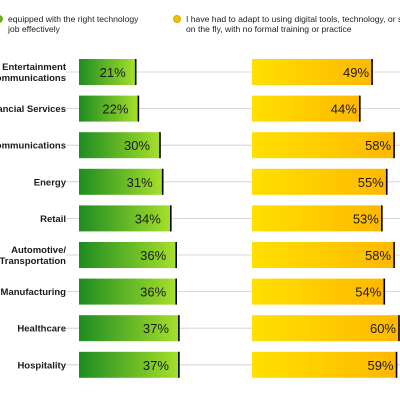 The image size is (400, 400). Describe the element at coordinates (208, 364) in the screenshot. I see `chart-row: Hospitality 37% 59%` at that location.